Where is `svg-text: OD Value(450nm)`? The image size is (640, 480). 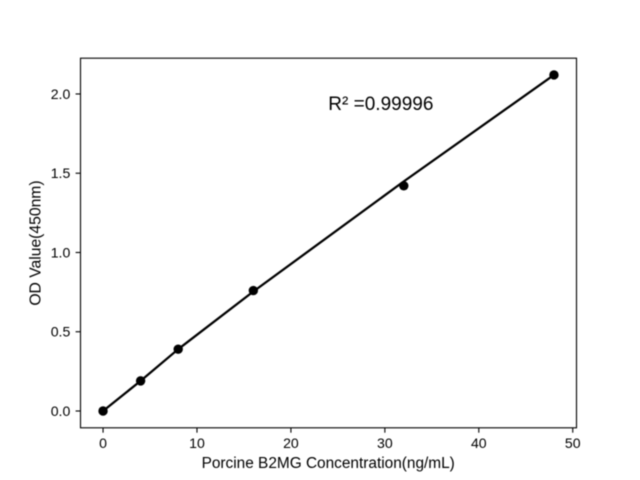
svg-text: OD Value(450nm) is located at coordinates (36, 242).